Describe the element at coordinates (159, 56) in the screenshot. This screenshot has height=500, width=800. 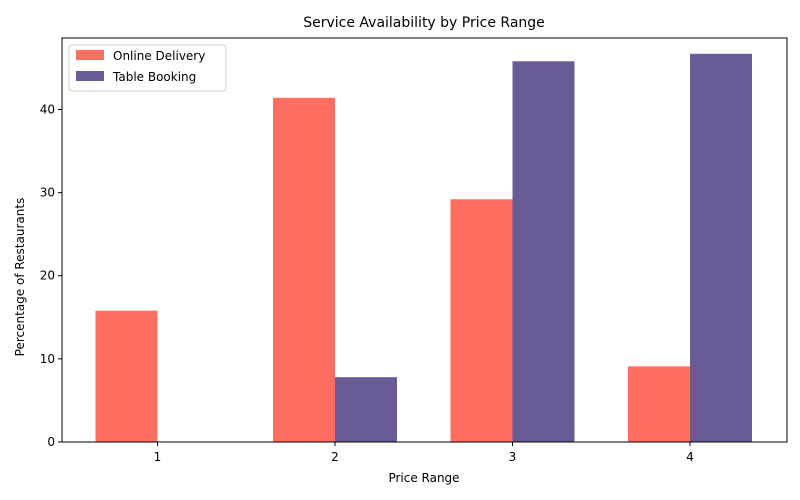
I see `legend-label: Online Delivery` at that location.